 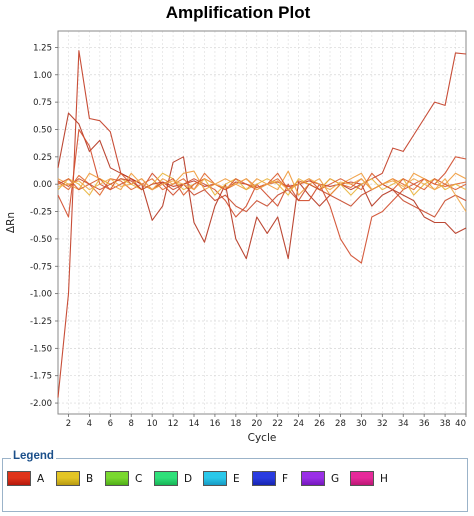 I want to click on x-tick-label: 24, so click(x=298, y=424).